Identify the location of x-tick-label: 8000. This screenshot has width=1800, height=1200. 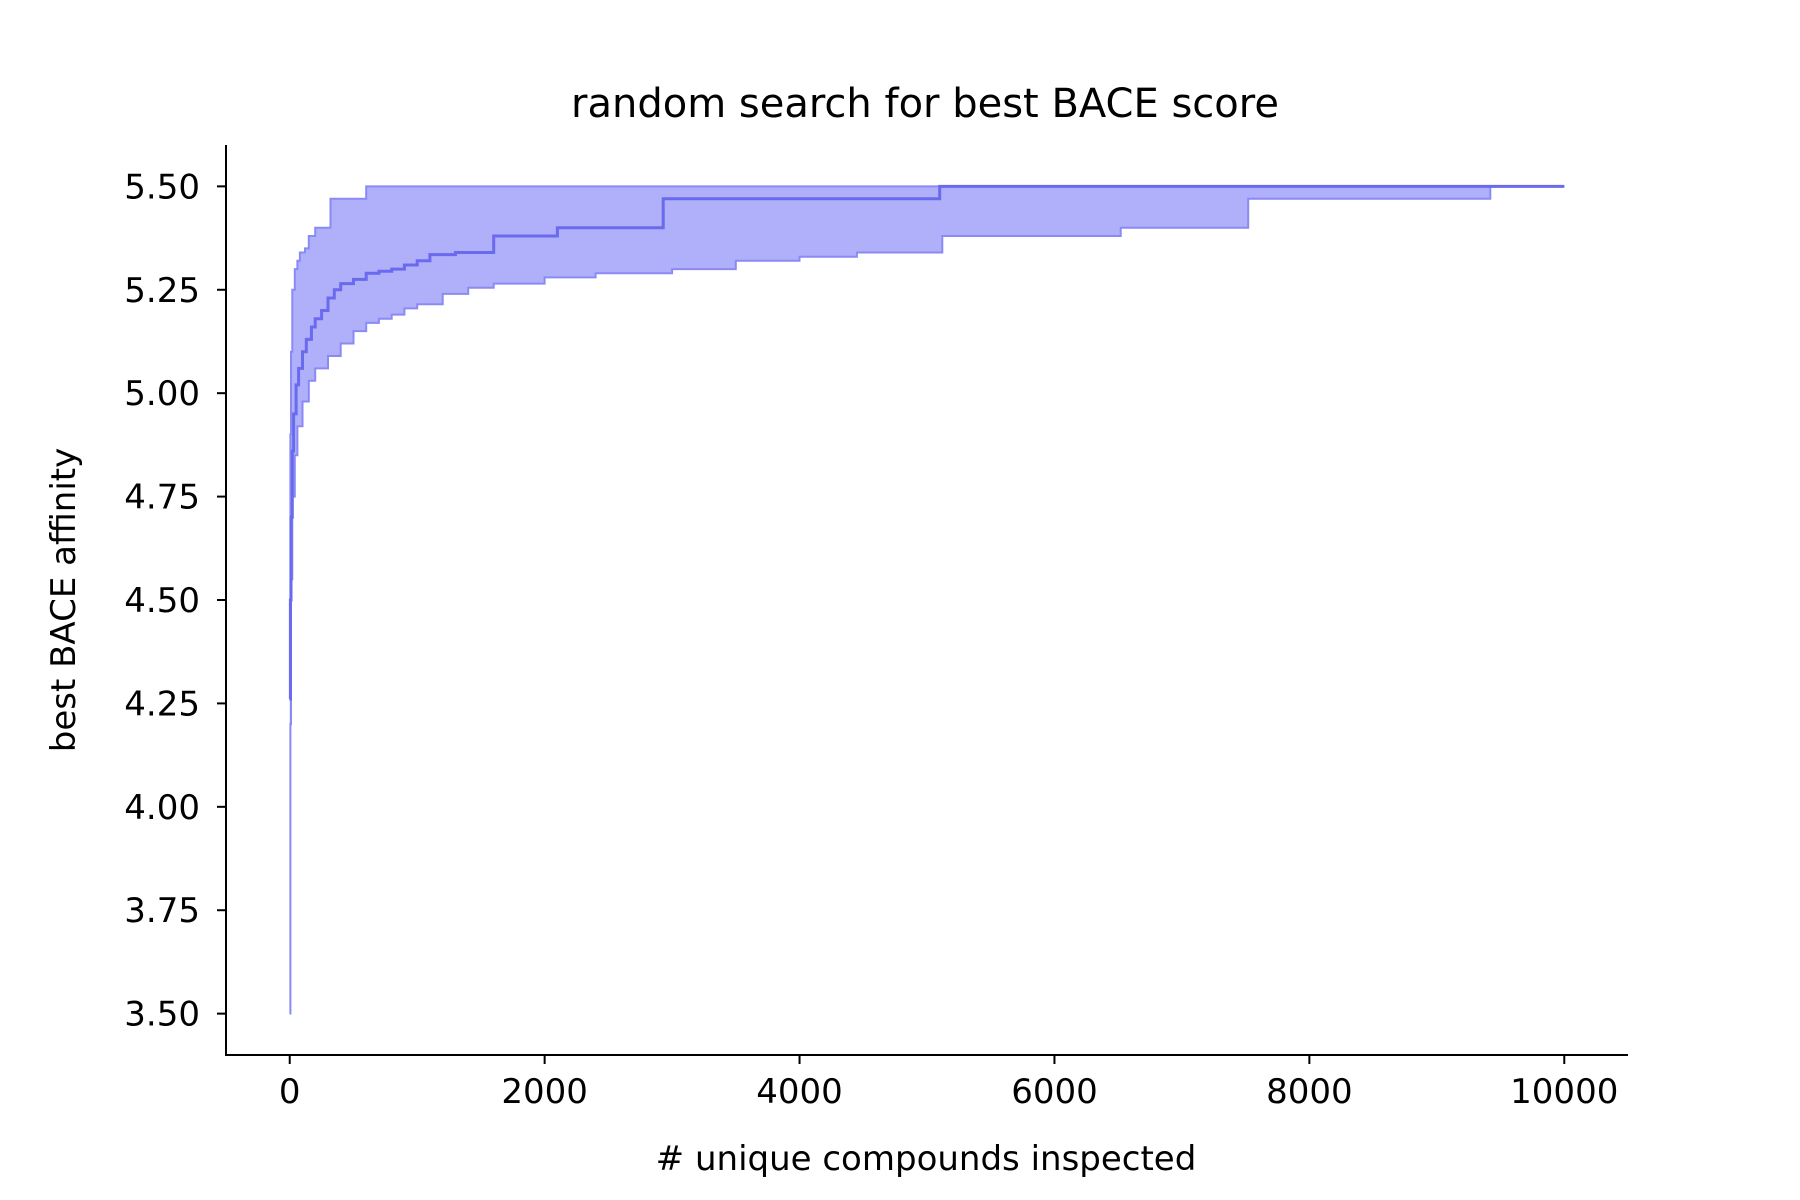
(1309, 1092).